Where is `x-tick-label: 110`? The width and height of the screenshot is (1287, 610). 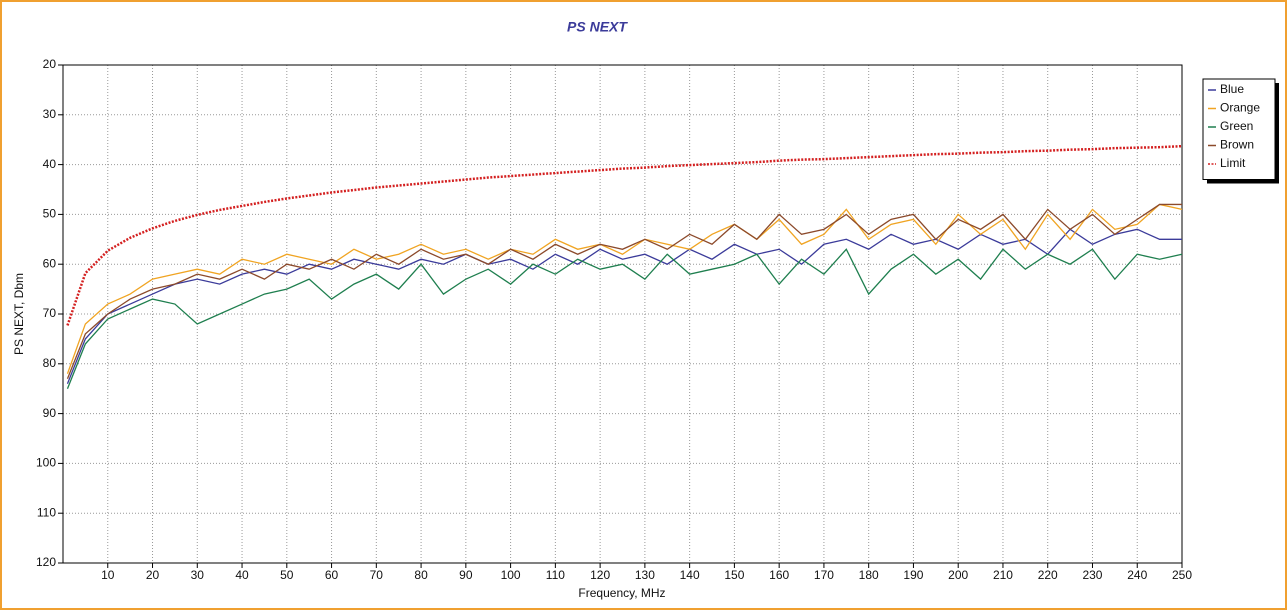
x-tick-label: 110 is located at coordinates (555, 575).